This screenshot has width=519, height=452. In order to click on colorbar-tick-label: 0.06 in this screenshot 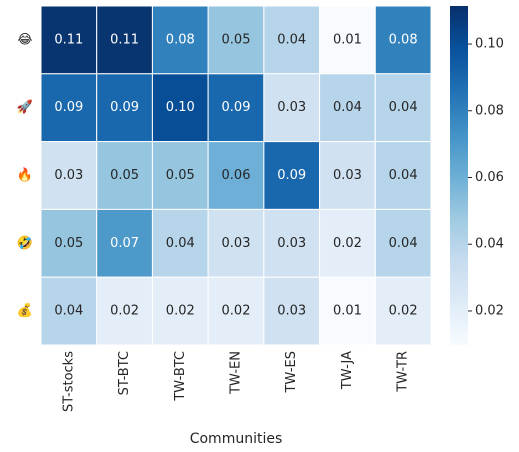, I will do `click(489, 177)`.